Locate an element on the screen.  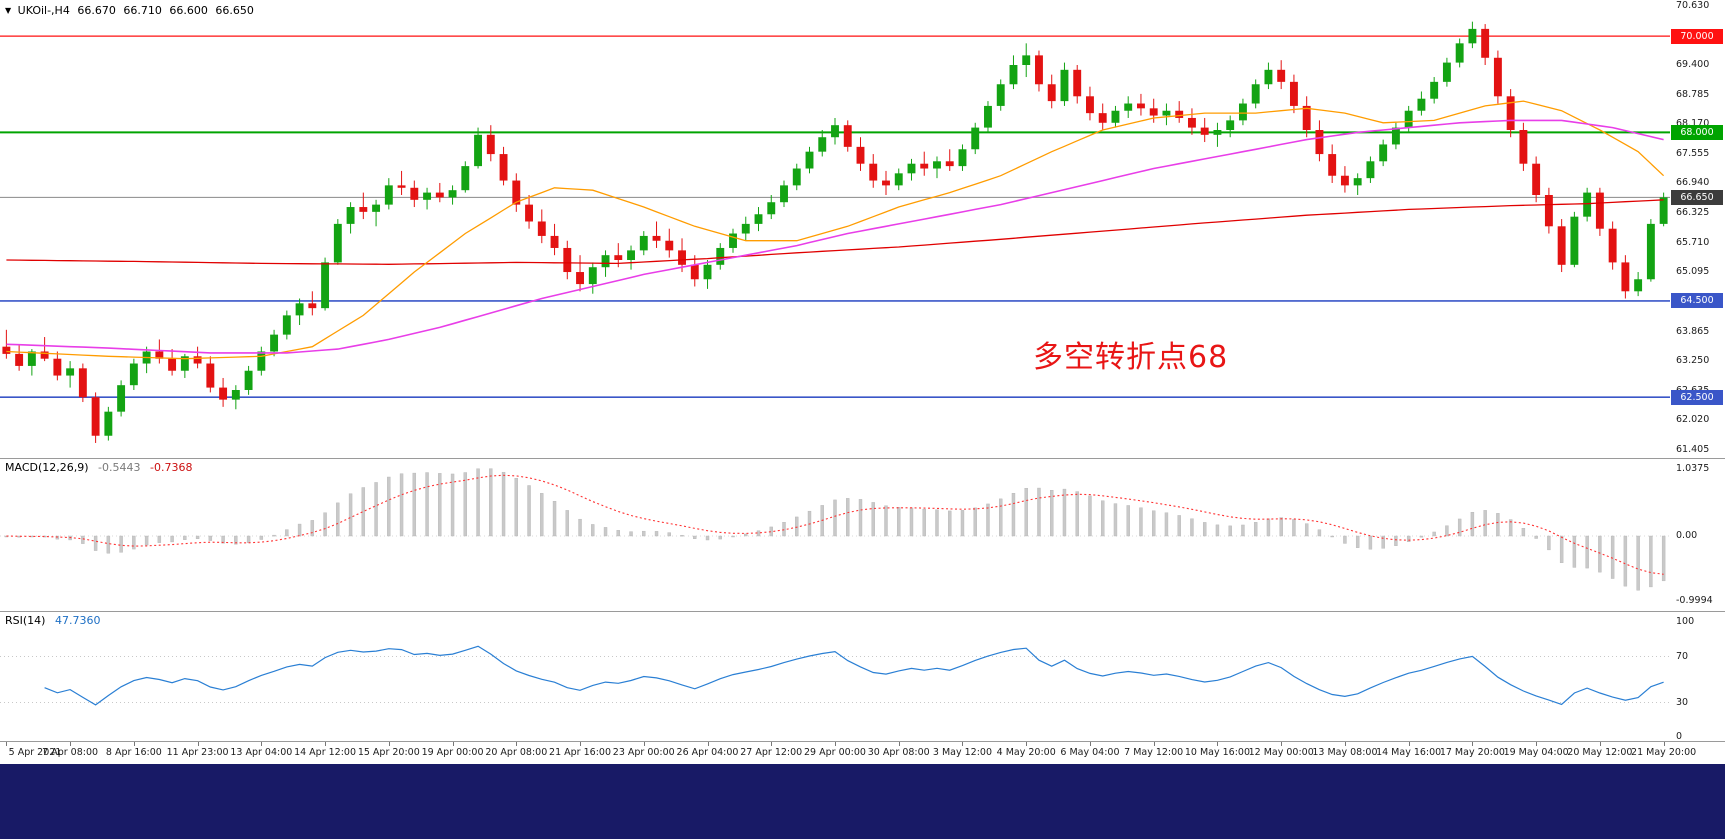
macd-axis-label: 0.00 is located at coordinates (1687, 535).